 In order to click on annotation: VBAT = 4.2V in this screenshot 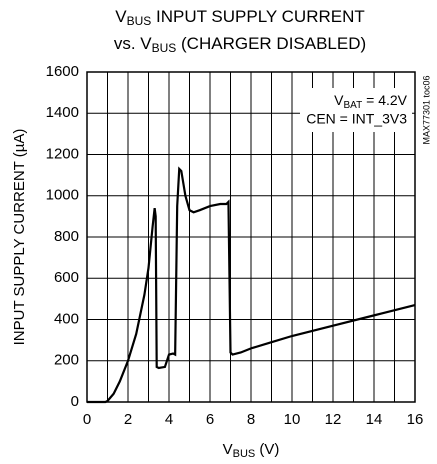, I will do `click(370, 101)`.